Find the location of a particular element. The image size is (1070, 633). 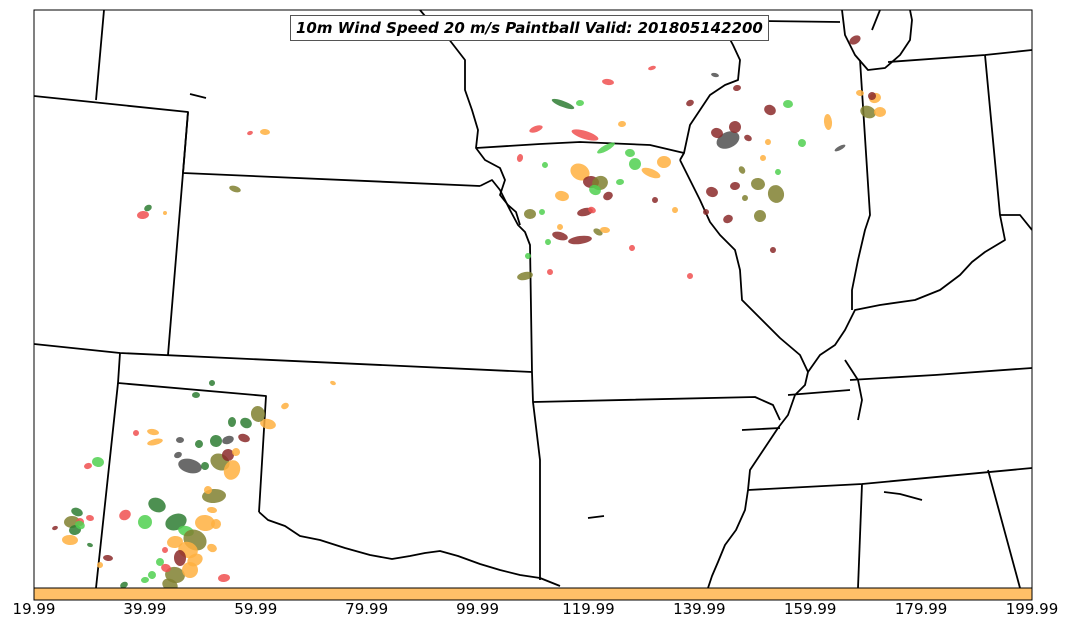

colorbar-tick-label: 179.99 is located at coordinates (921, 609).